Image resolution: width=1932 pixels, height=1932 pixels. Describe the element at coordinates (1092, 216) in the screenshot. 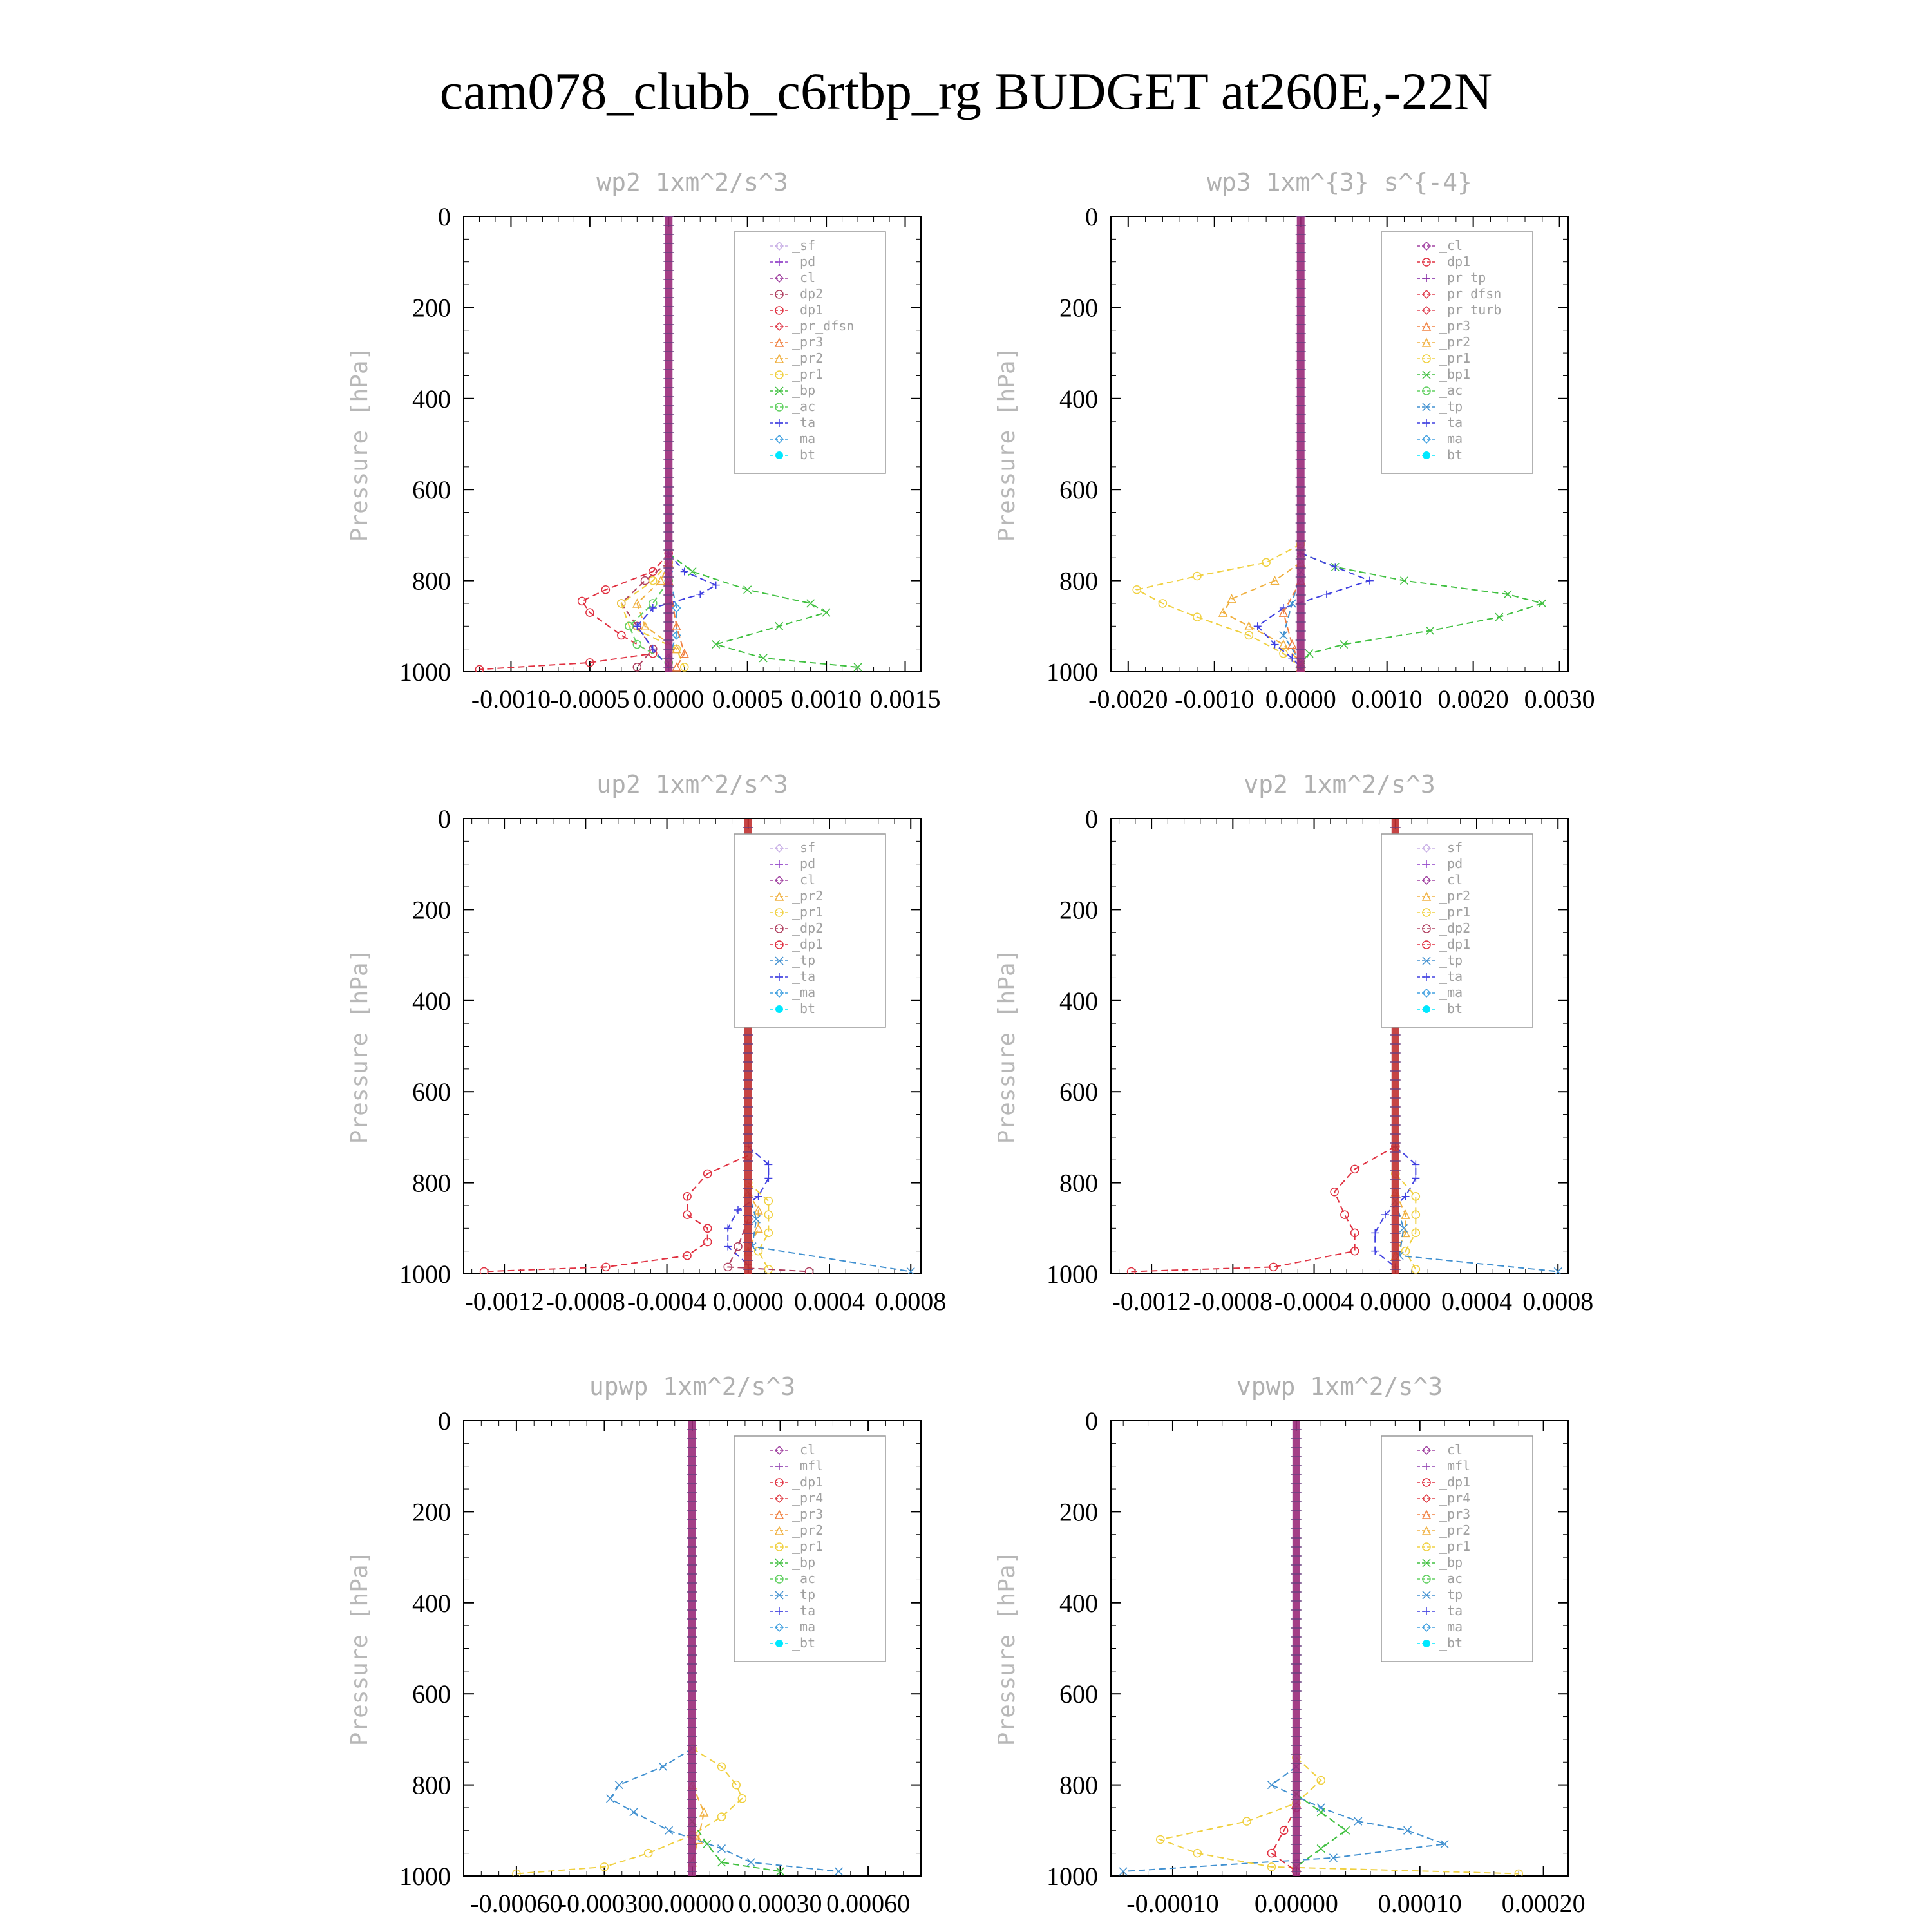

I see `y-tick-label: 0` at that location.